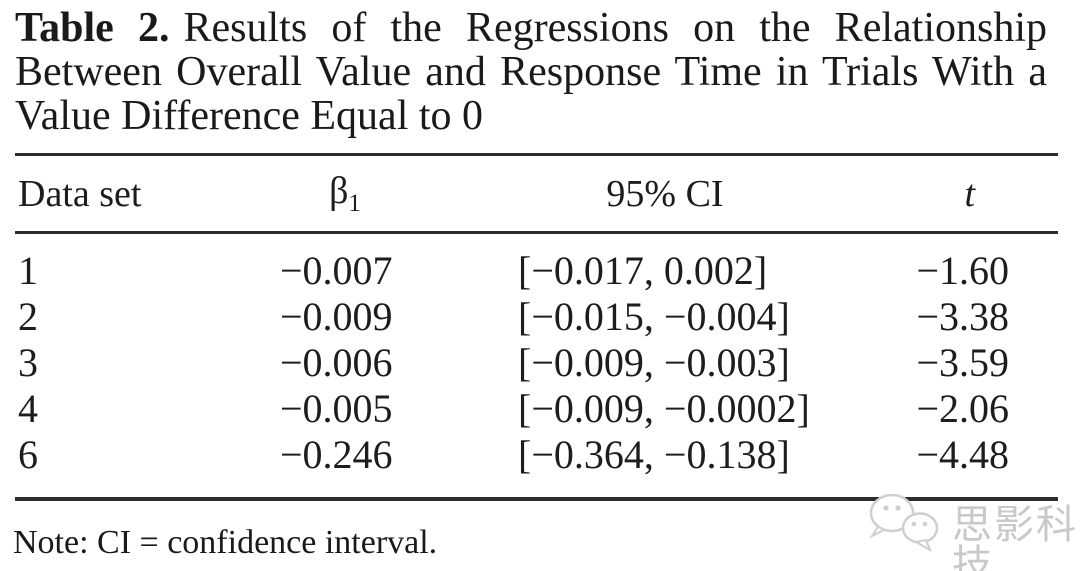 The height and width of the screenshot is (571, 1080). Describe the element at coordinates (28, 454) in the screenshot. I see `cell-dataset: 6` at that location.